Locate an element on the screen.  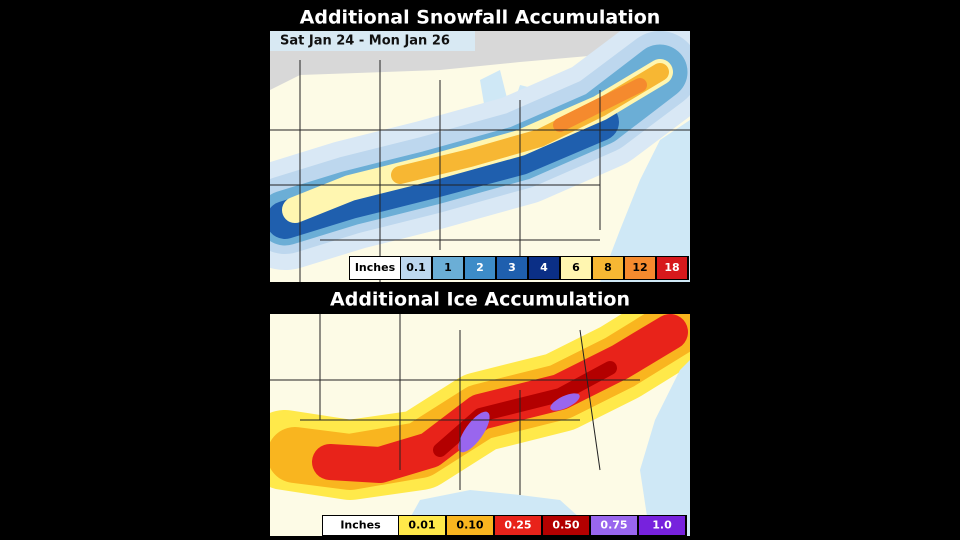
legend-label: 18 is located at coordinates (671, 267).